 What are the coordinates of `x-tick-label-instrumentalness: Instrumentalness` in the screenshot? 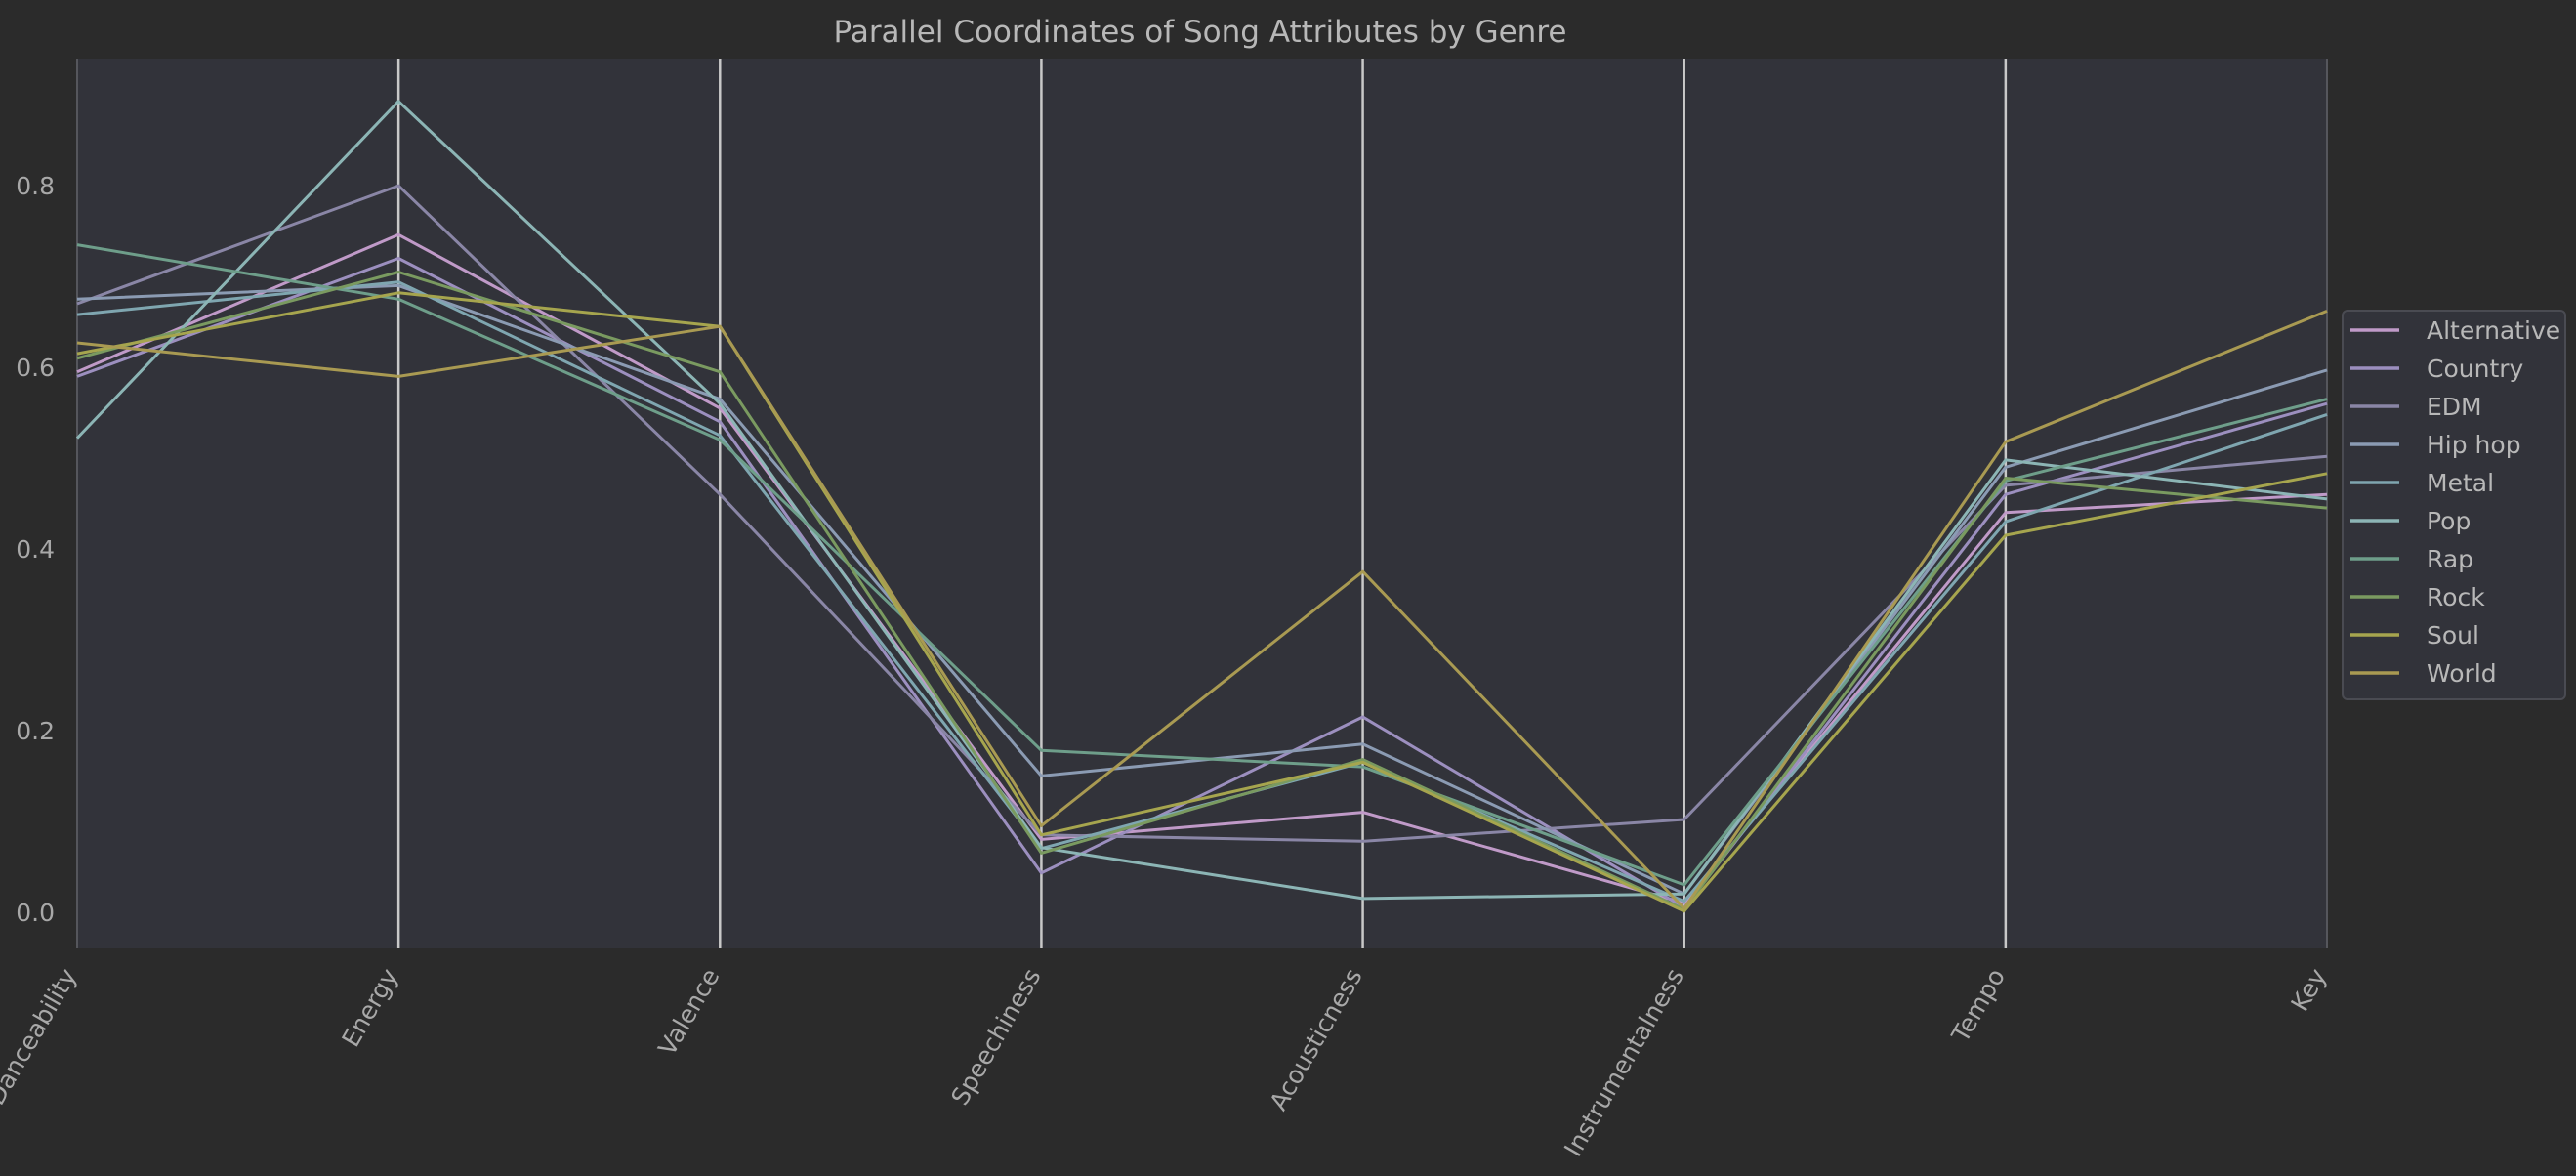 It's located at (1624, 1063).